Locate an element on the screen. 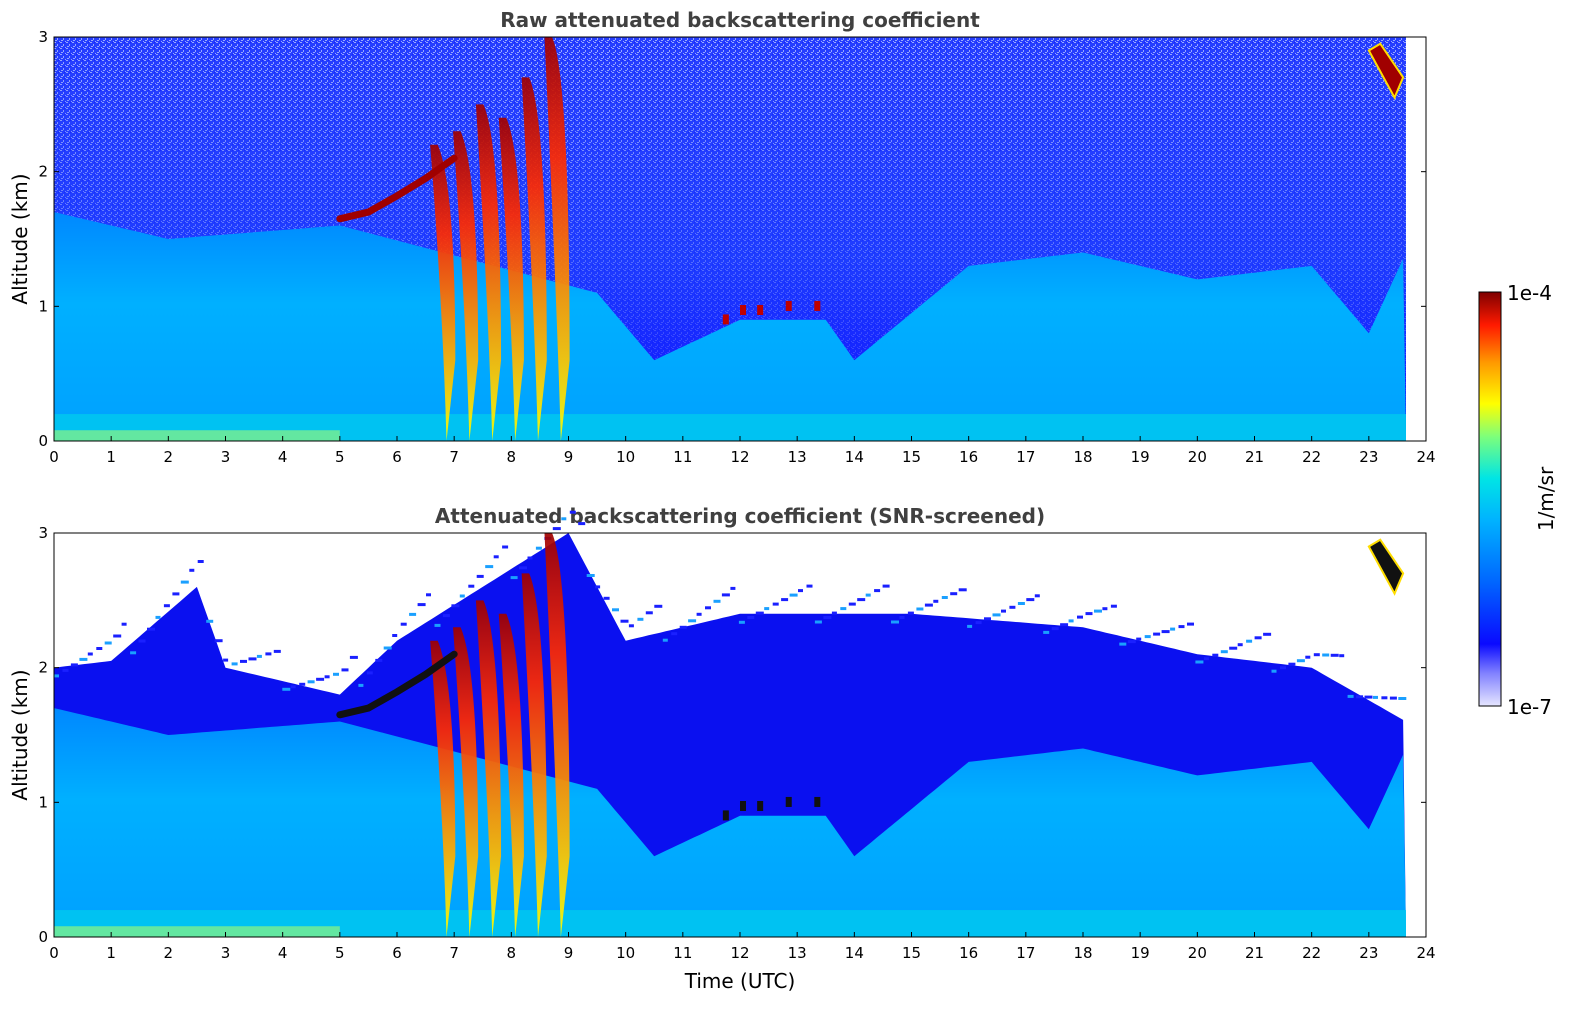  x-tick-label: 7 is located at coordinates (454, 953).